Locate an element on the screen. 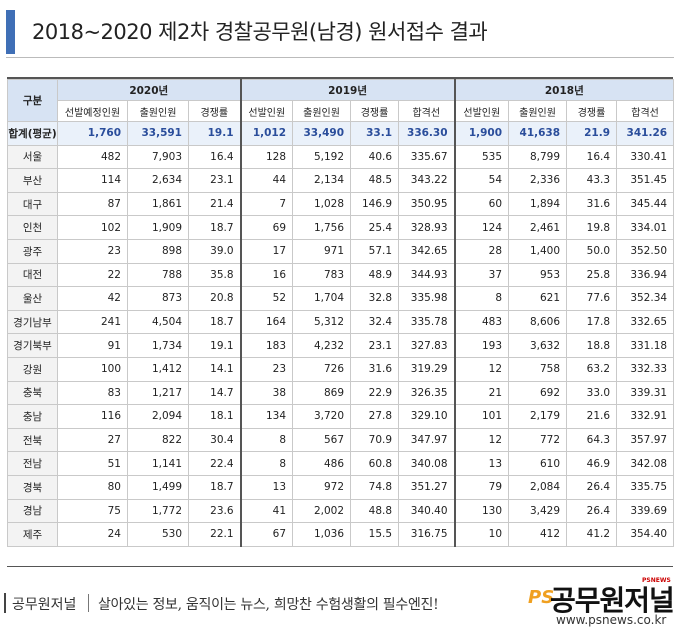  table-cell: 116 is located at coordinates (92, 416).